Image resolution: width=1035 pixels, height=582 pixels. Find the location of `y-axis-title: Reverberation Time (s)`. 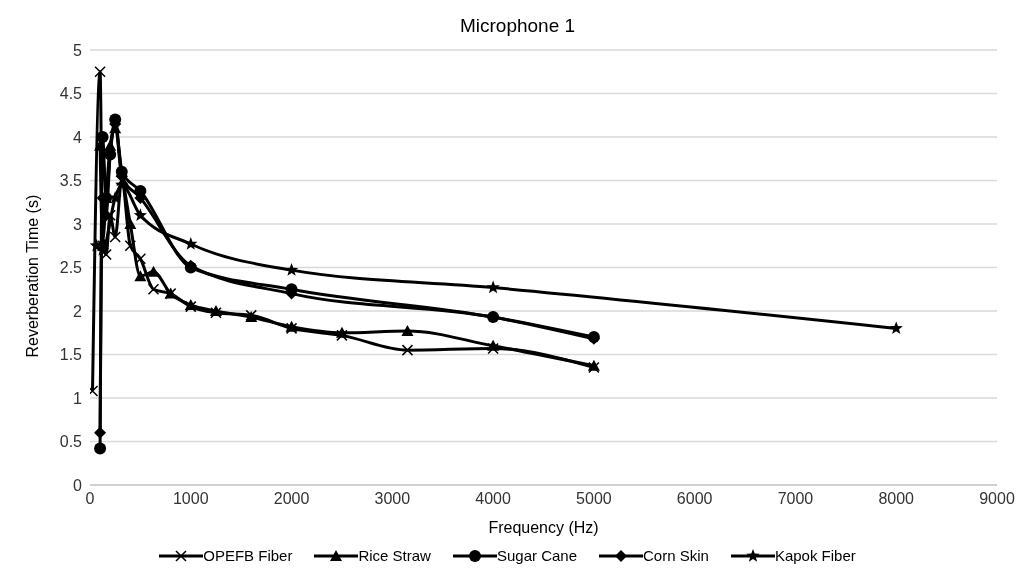

y-axis-title: Reverberation Time (s) is located at coordinates (32, 276).